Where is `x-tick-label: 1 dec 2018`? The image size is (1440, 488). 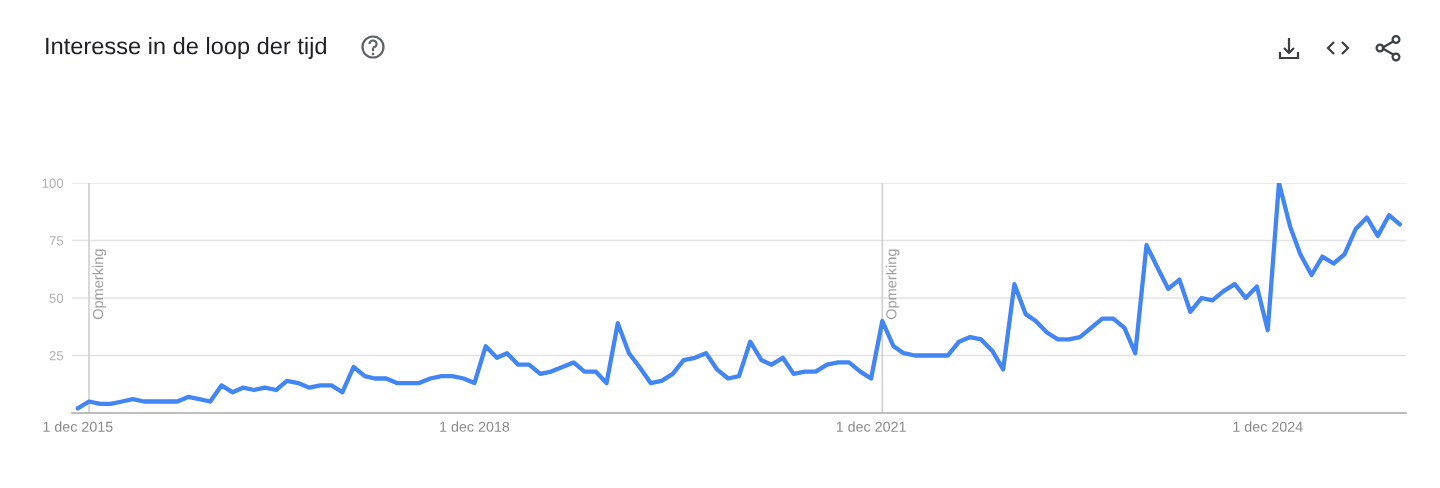
x-tick-label: 1 dec 2018 is located at coordinates (475, 426).